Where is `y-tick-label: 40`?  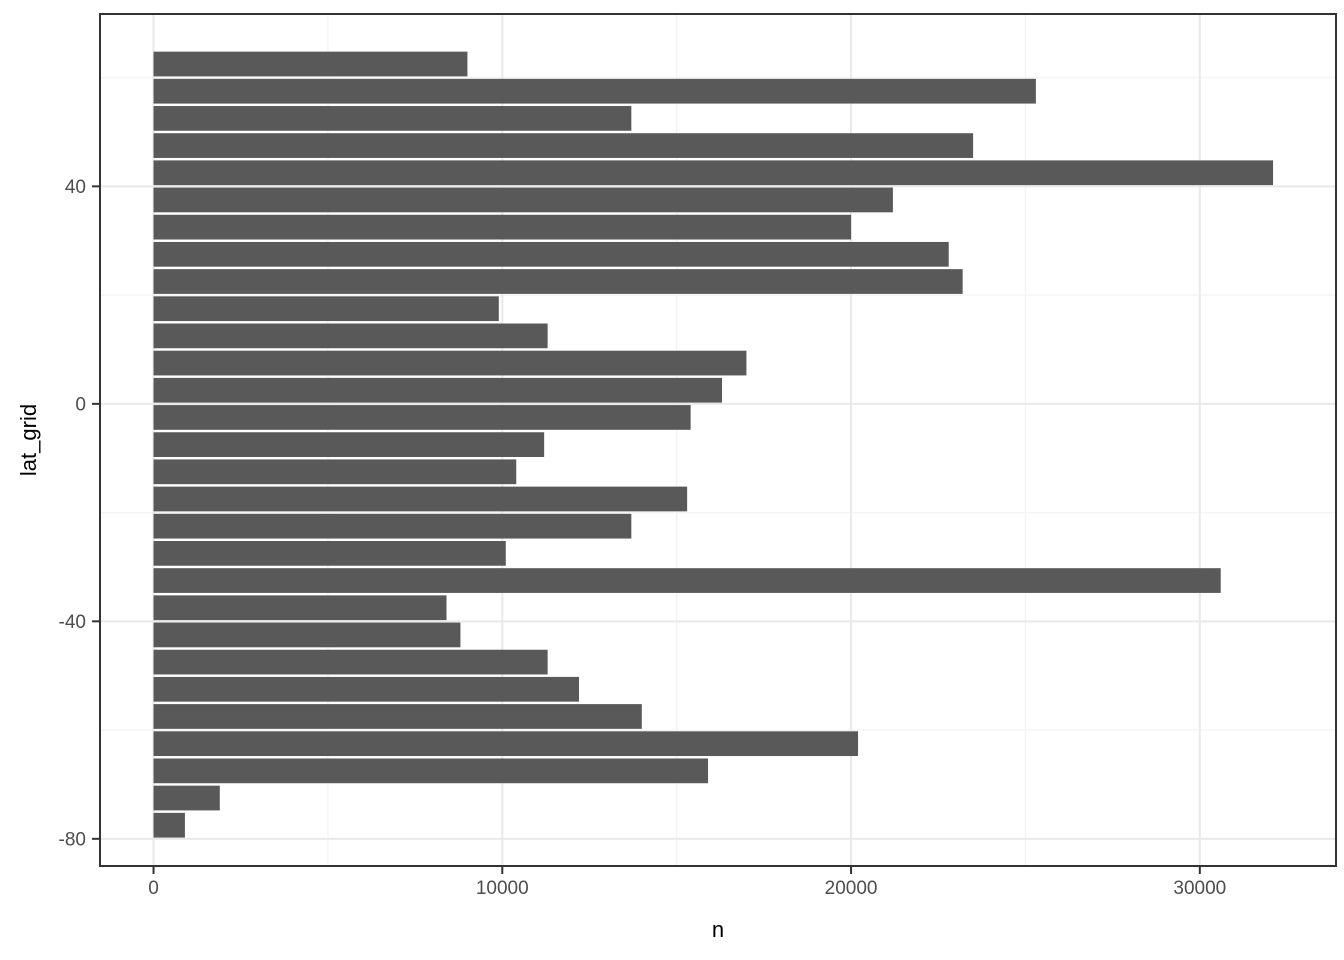 y-tick-label: 40 is located at coordinates (75, 187).